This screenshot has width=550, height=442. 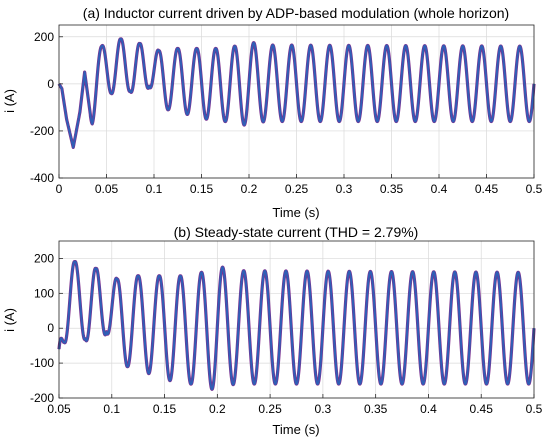 I want to click on panel-b-xtick-label: 0.35, so click(x=376, y=409).